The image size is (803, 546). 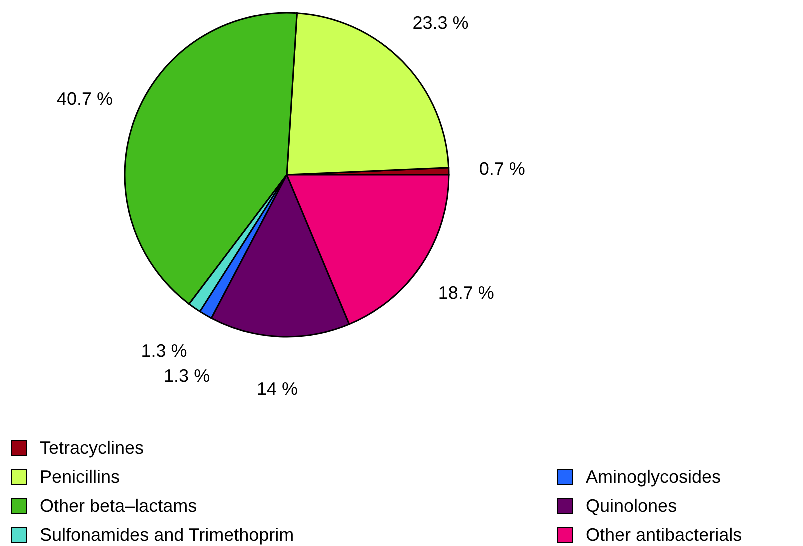 What do you see at coordinates (654, 476) in the screenshot?
I see `legend-label: Aminoglycosides` at bounding box center [654, 476].